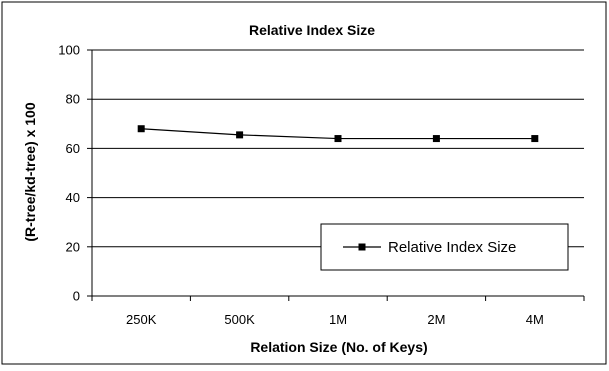 This screenshot has height=371, width=609. Describe the element at coordinates (338, 347) in the screenshot. I see `x-axis-title: Relation Size (No. of Keys)` at that location.